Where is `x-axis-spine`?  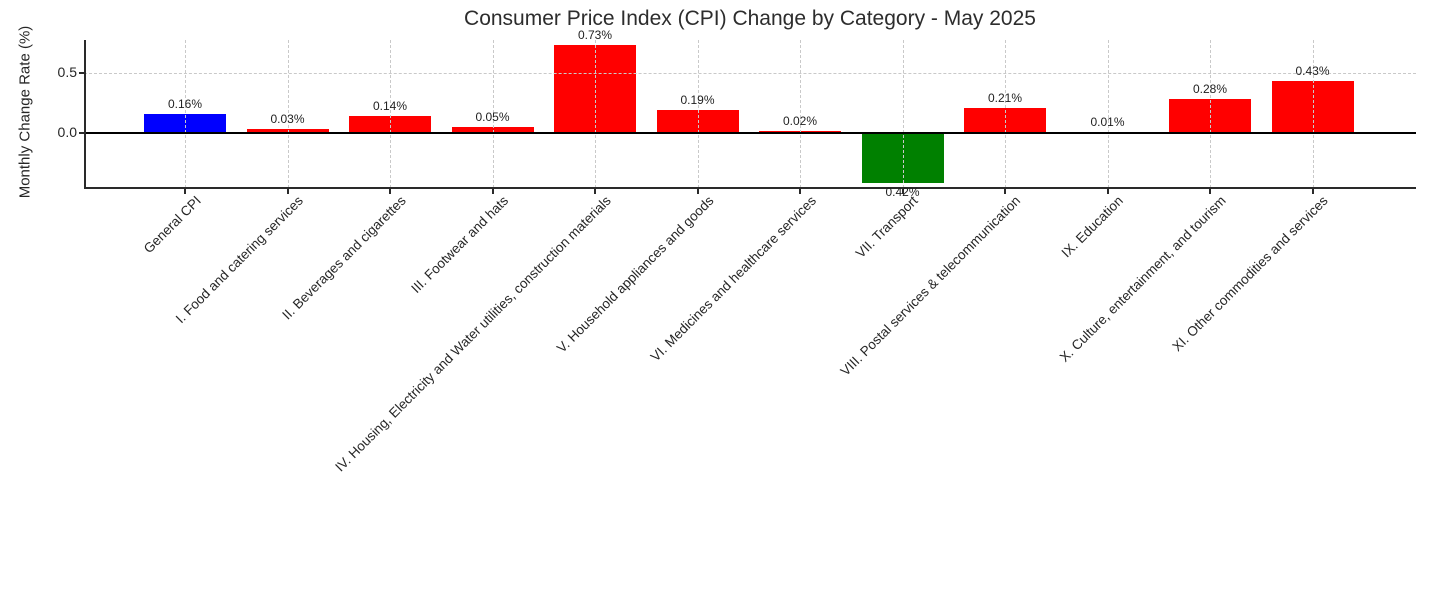 x-axis-spine is located at coordinates (750, 188).